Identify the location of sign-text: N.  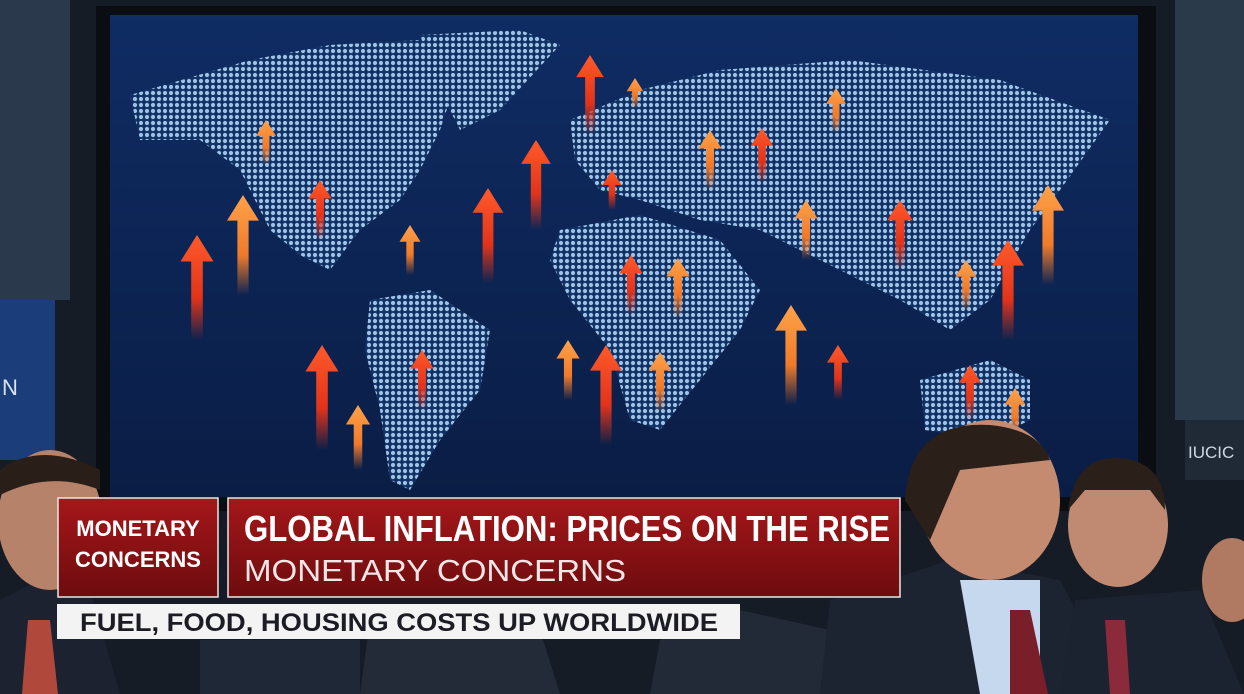
(10, 387).